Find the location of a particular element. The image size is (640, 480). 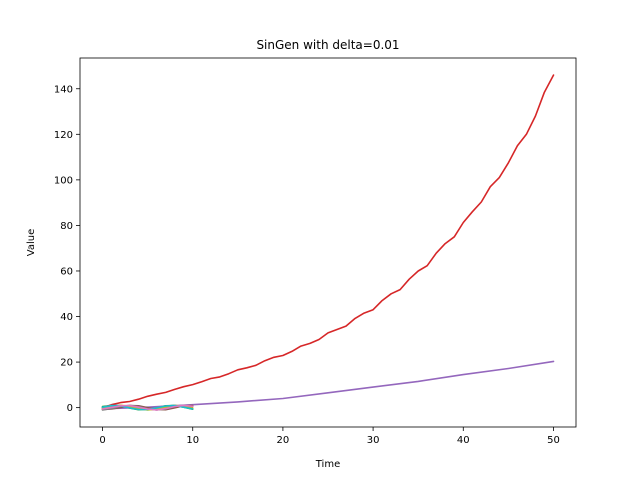

x-tick-label: 10 is located at coordinates (192, 440).